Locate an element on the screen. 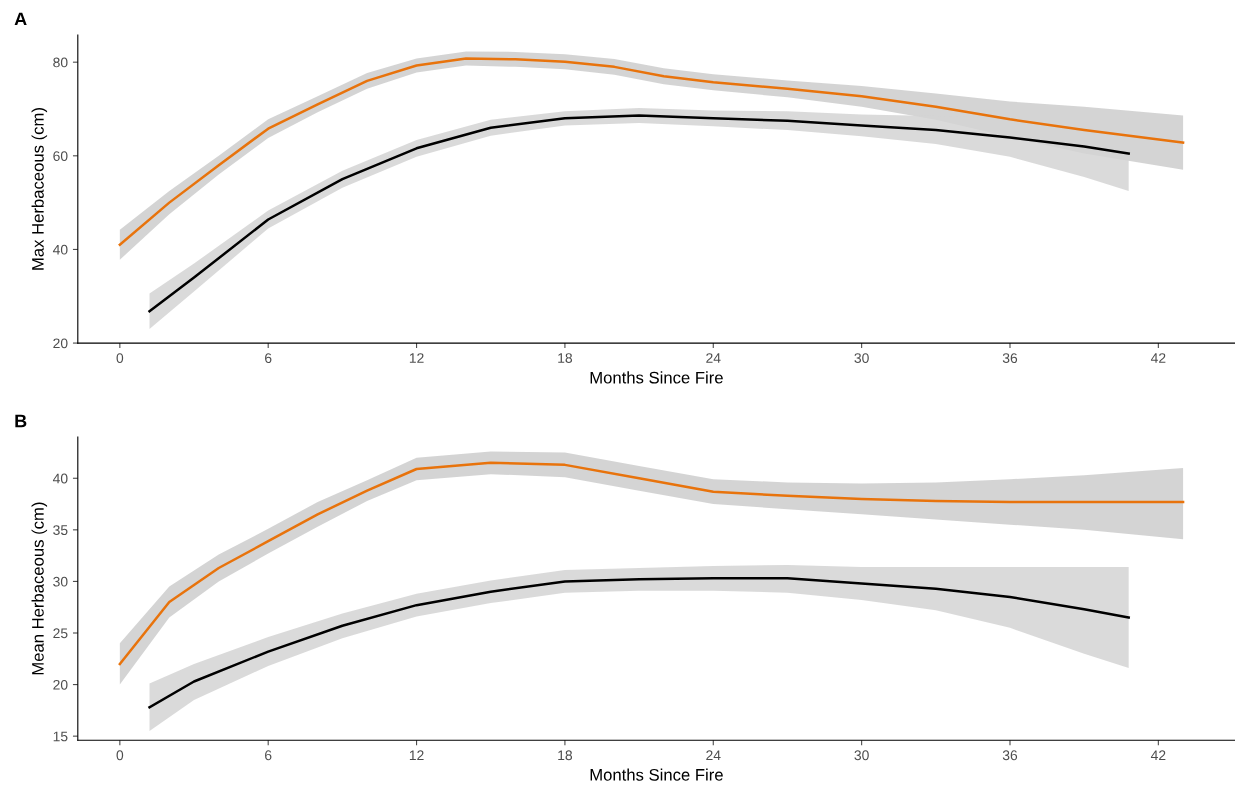 Image resolution: width=1235 pixels, height=796 pixels. line-series is located at coordinates (639, 643).